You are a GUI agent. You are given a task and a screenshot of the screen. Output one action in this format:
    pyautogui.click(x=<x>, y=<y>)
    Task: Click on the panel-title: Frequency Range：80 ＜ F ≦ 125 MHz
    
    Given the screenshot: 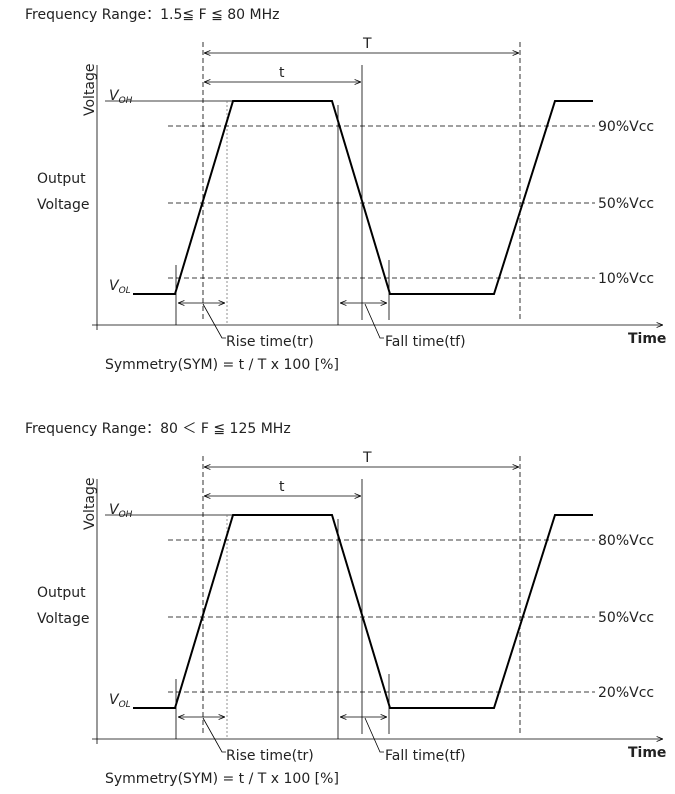 What is the action you would take?
    pyautogui.click(x=158, y=429)
    